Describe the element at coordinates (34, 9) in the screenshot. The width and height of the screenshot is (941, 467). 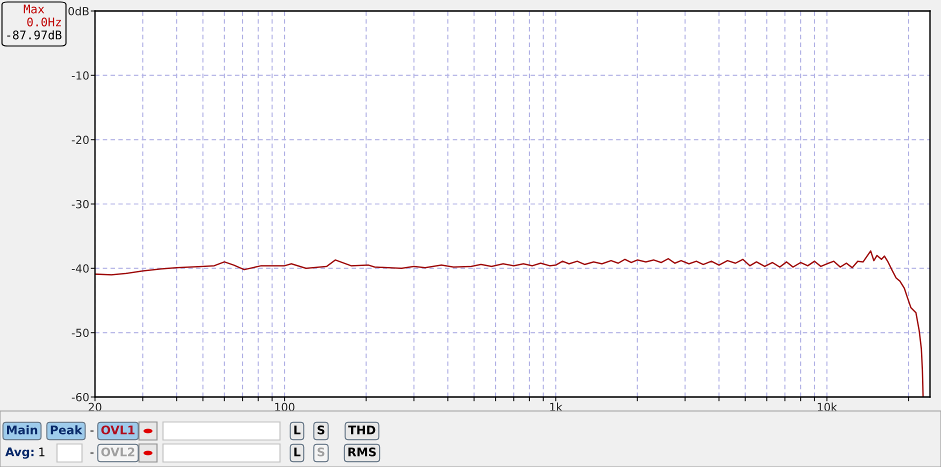
I see `text: Max` at that location.